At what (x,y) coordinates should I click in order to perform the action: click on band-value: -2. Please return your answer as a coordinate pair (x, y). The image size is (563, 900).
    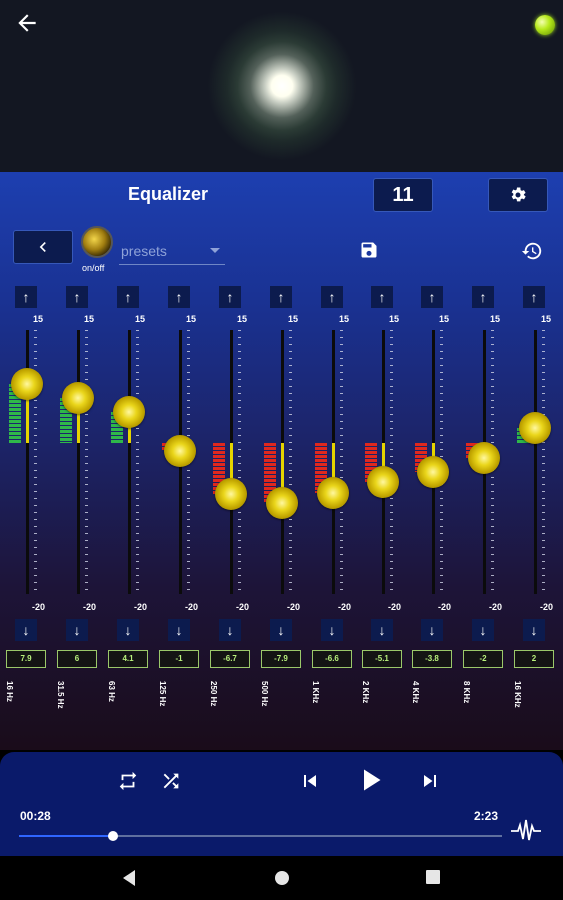
    Looking at the image, I should click on (483, 659).